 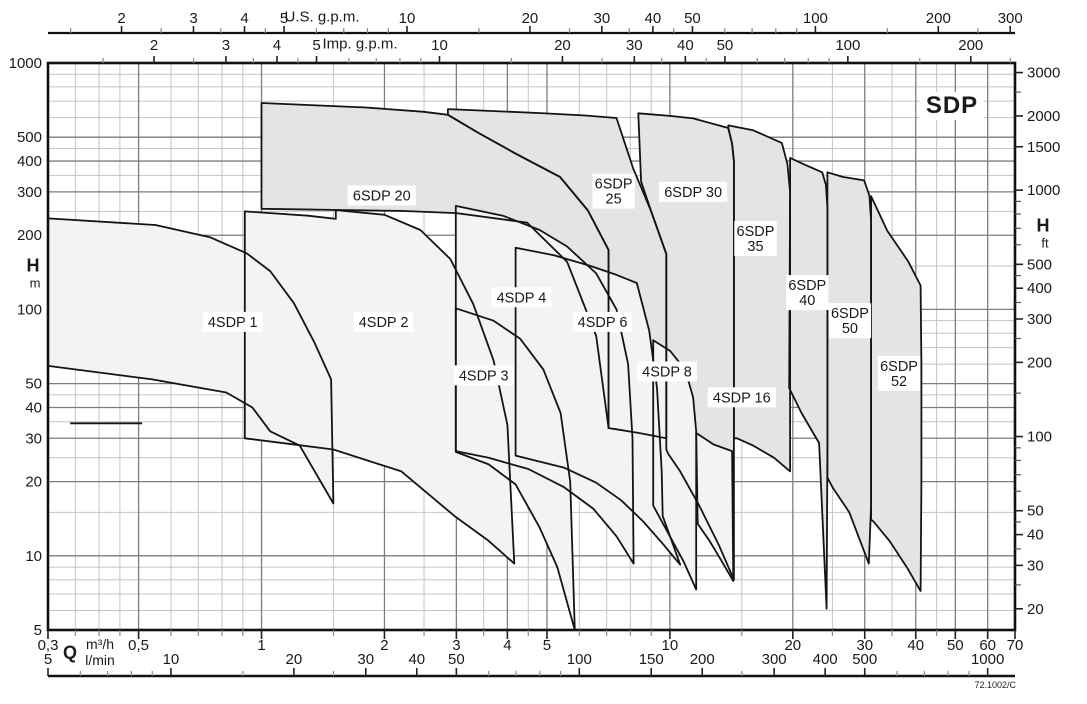 What do you see at coordinates (651, 659) in the screenshot?
I see `tick-label: 150` at bounding box center [651, 659].